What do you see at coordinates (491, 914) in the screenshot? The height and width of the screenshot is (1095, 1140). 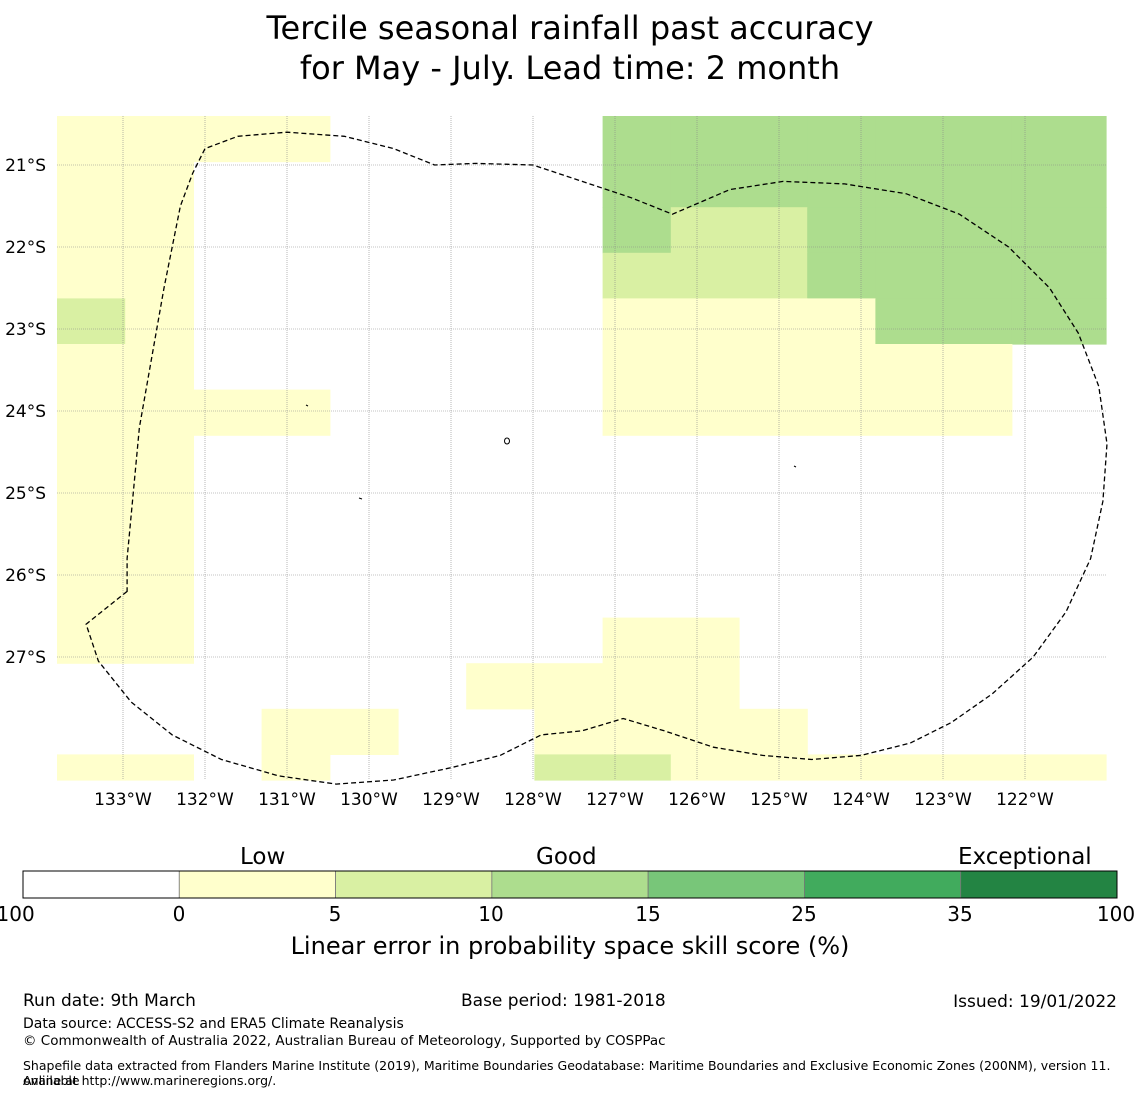 I see `colorbar-tick: 10` at bounding box center [491, 914].